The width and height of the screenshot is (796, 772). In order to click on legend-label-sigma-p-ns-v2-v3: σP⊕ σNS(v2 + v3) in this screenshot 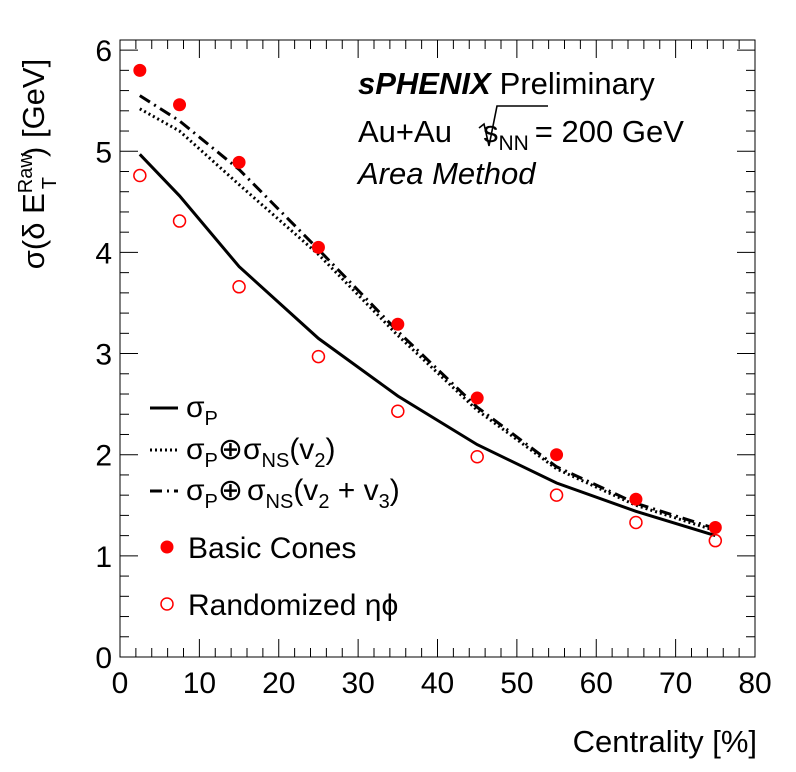, I will do `click(293, 493)`.